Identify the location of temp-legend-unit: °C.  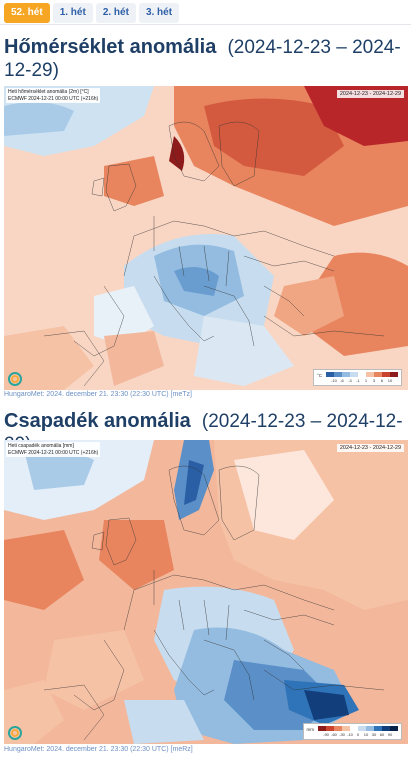
(319, 375).